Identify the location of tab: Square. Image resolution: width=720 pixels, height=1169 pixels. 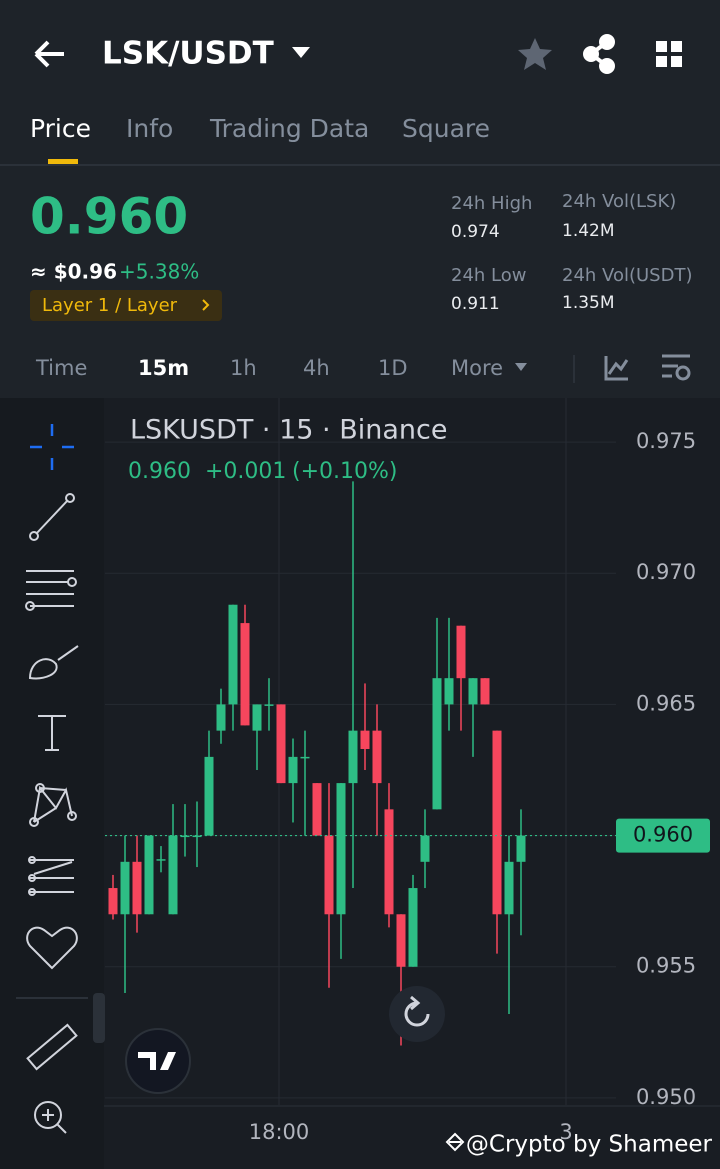
(446, 128).